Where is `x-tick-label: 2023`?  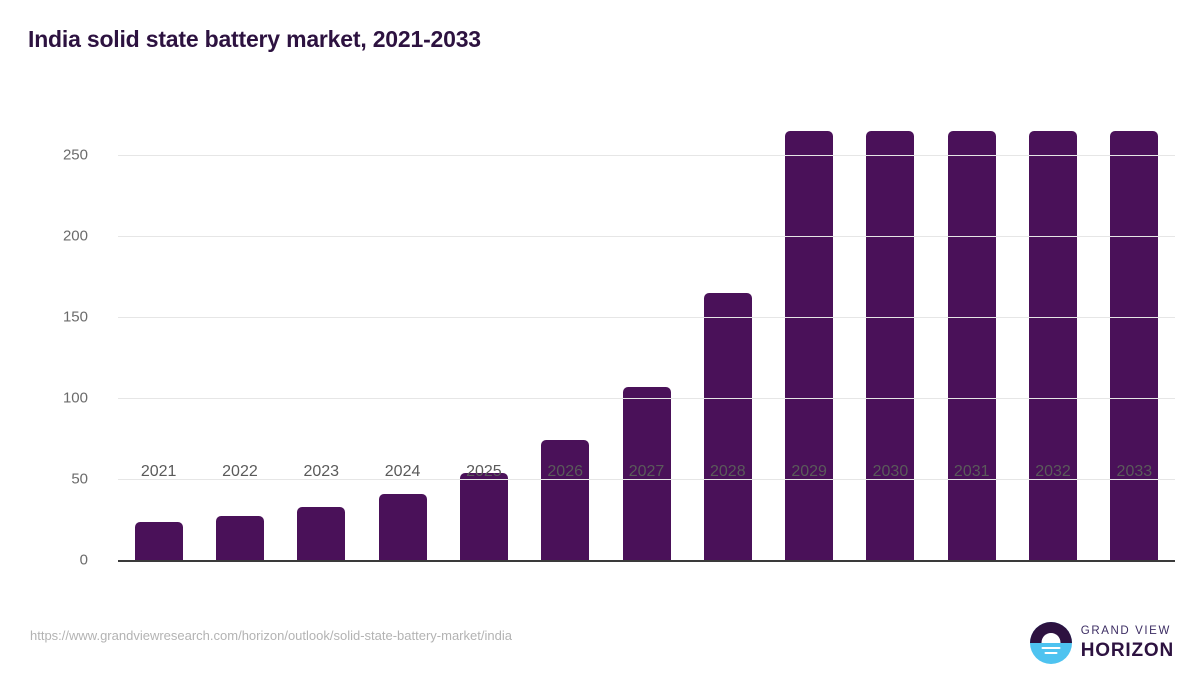 x-tick-label: 2023 is located at coordinates (321, 471).